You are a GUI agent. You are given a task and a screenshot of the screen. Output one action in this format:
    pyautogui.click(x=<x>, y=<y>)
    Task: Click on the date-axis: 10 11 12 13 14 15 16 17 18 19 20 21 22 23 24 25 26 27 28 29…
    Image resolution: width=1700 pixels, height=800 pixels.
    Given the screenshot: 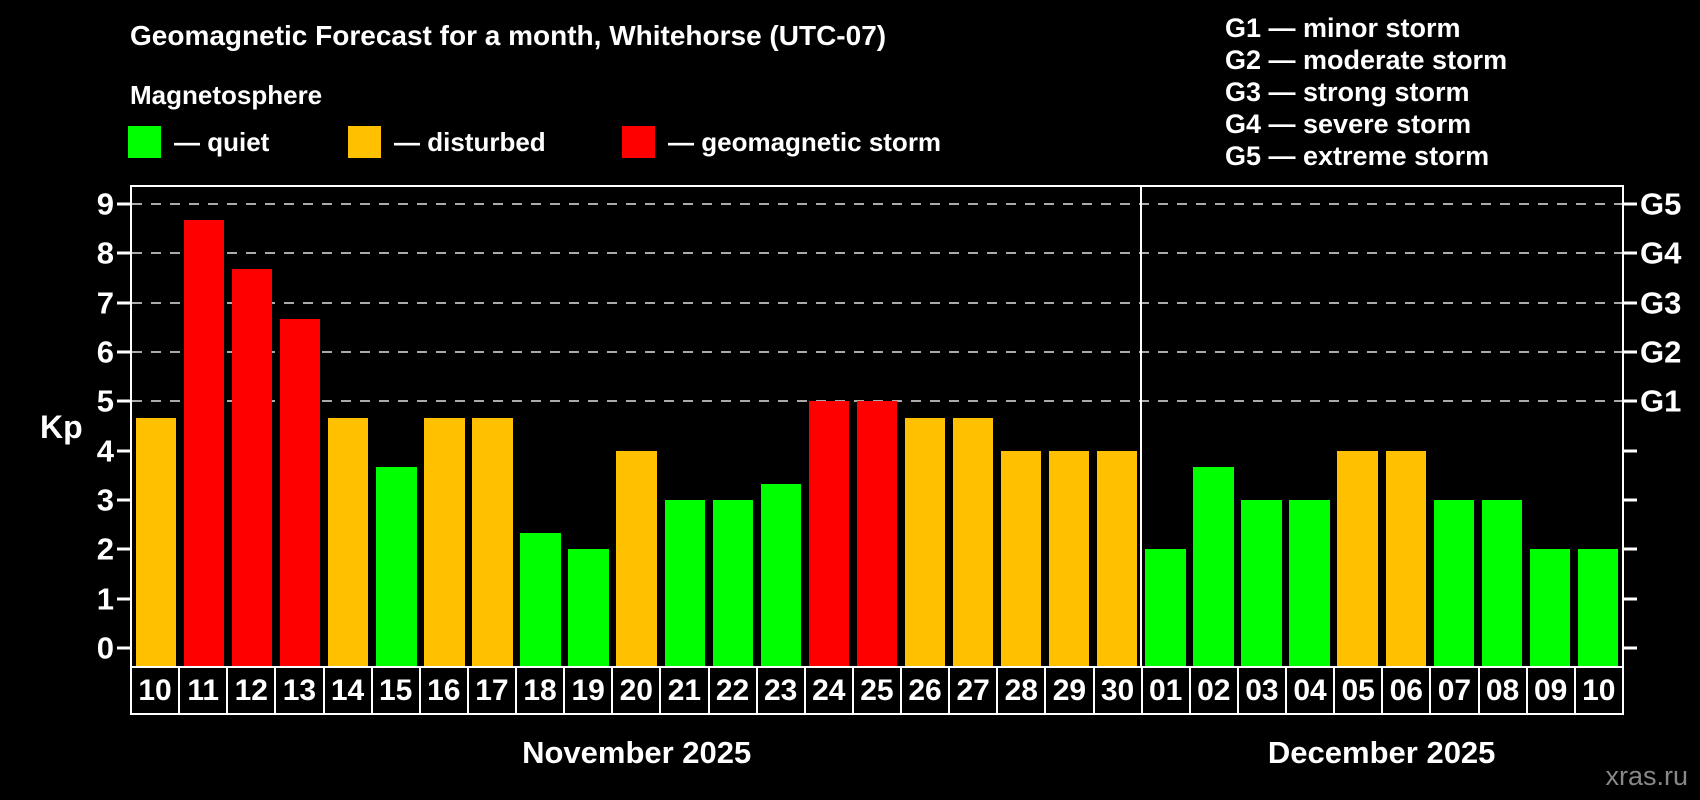 What is the action you would take?
    pyautogui.click(x=877, y=691)
    